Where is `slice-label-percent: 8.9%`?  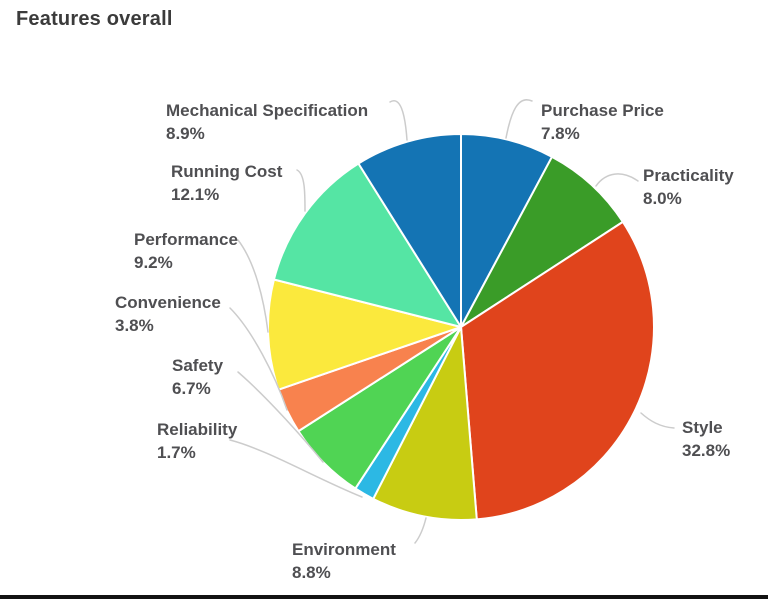 slice-label-percent: 8.9% is located at coordinates (185, 133).